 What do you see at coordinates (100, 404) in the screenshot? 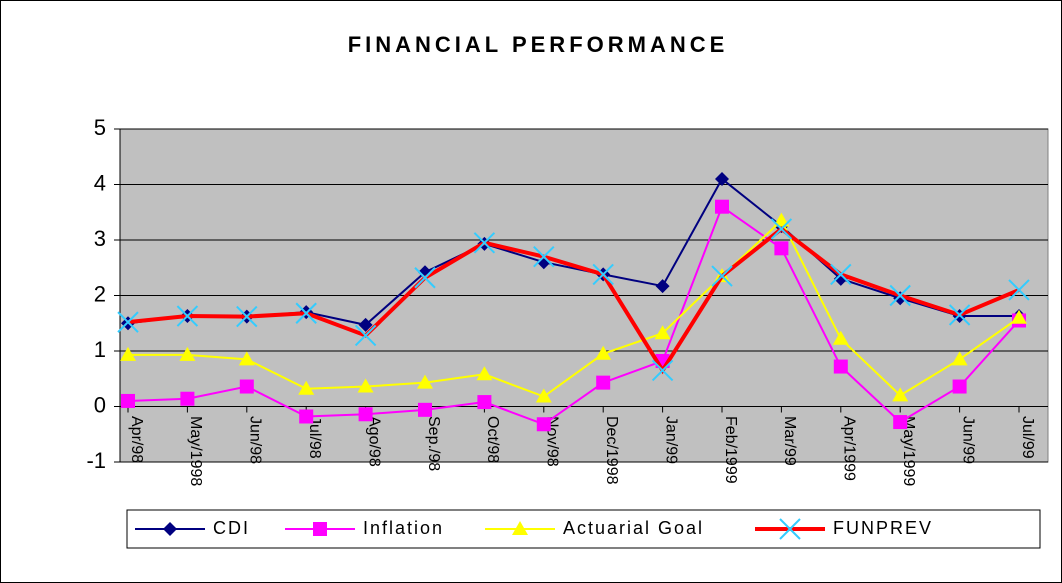
I see `y-tick-label: 0` at bounding box center [100, 404].